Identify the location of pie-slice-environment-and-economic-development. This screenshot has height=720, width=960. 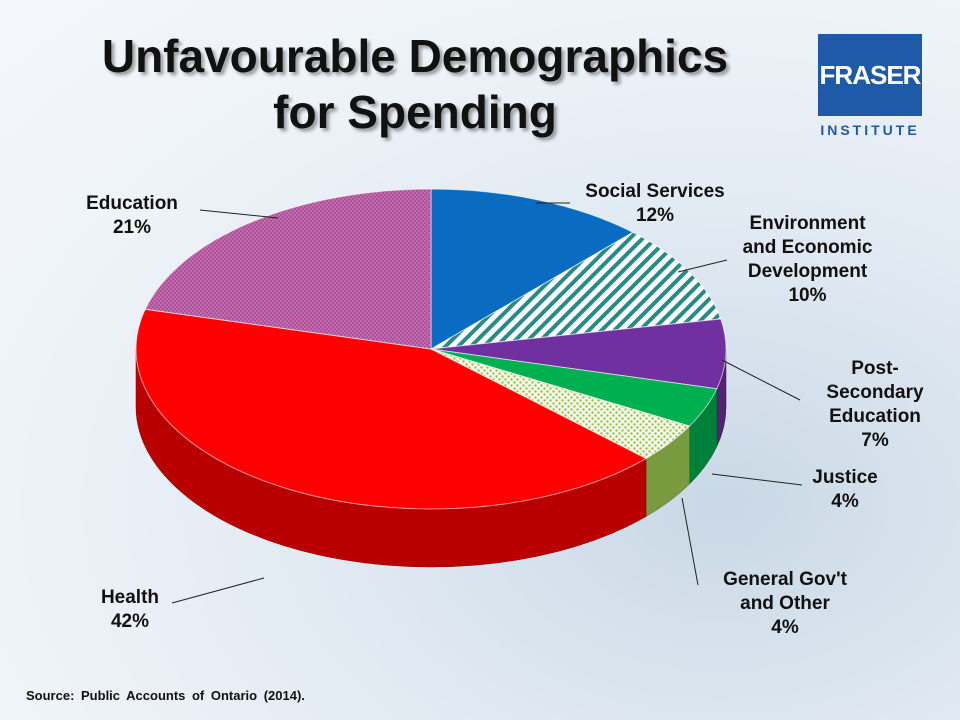
(576, 290).